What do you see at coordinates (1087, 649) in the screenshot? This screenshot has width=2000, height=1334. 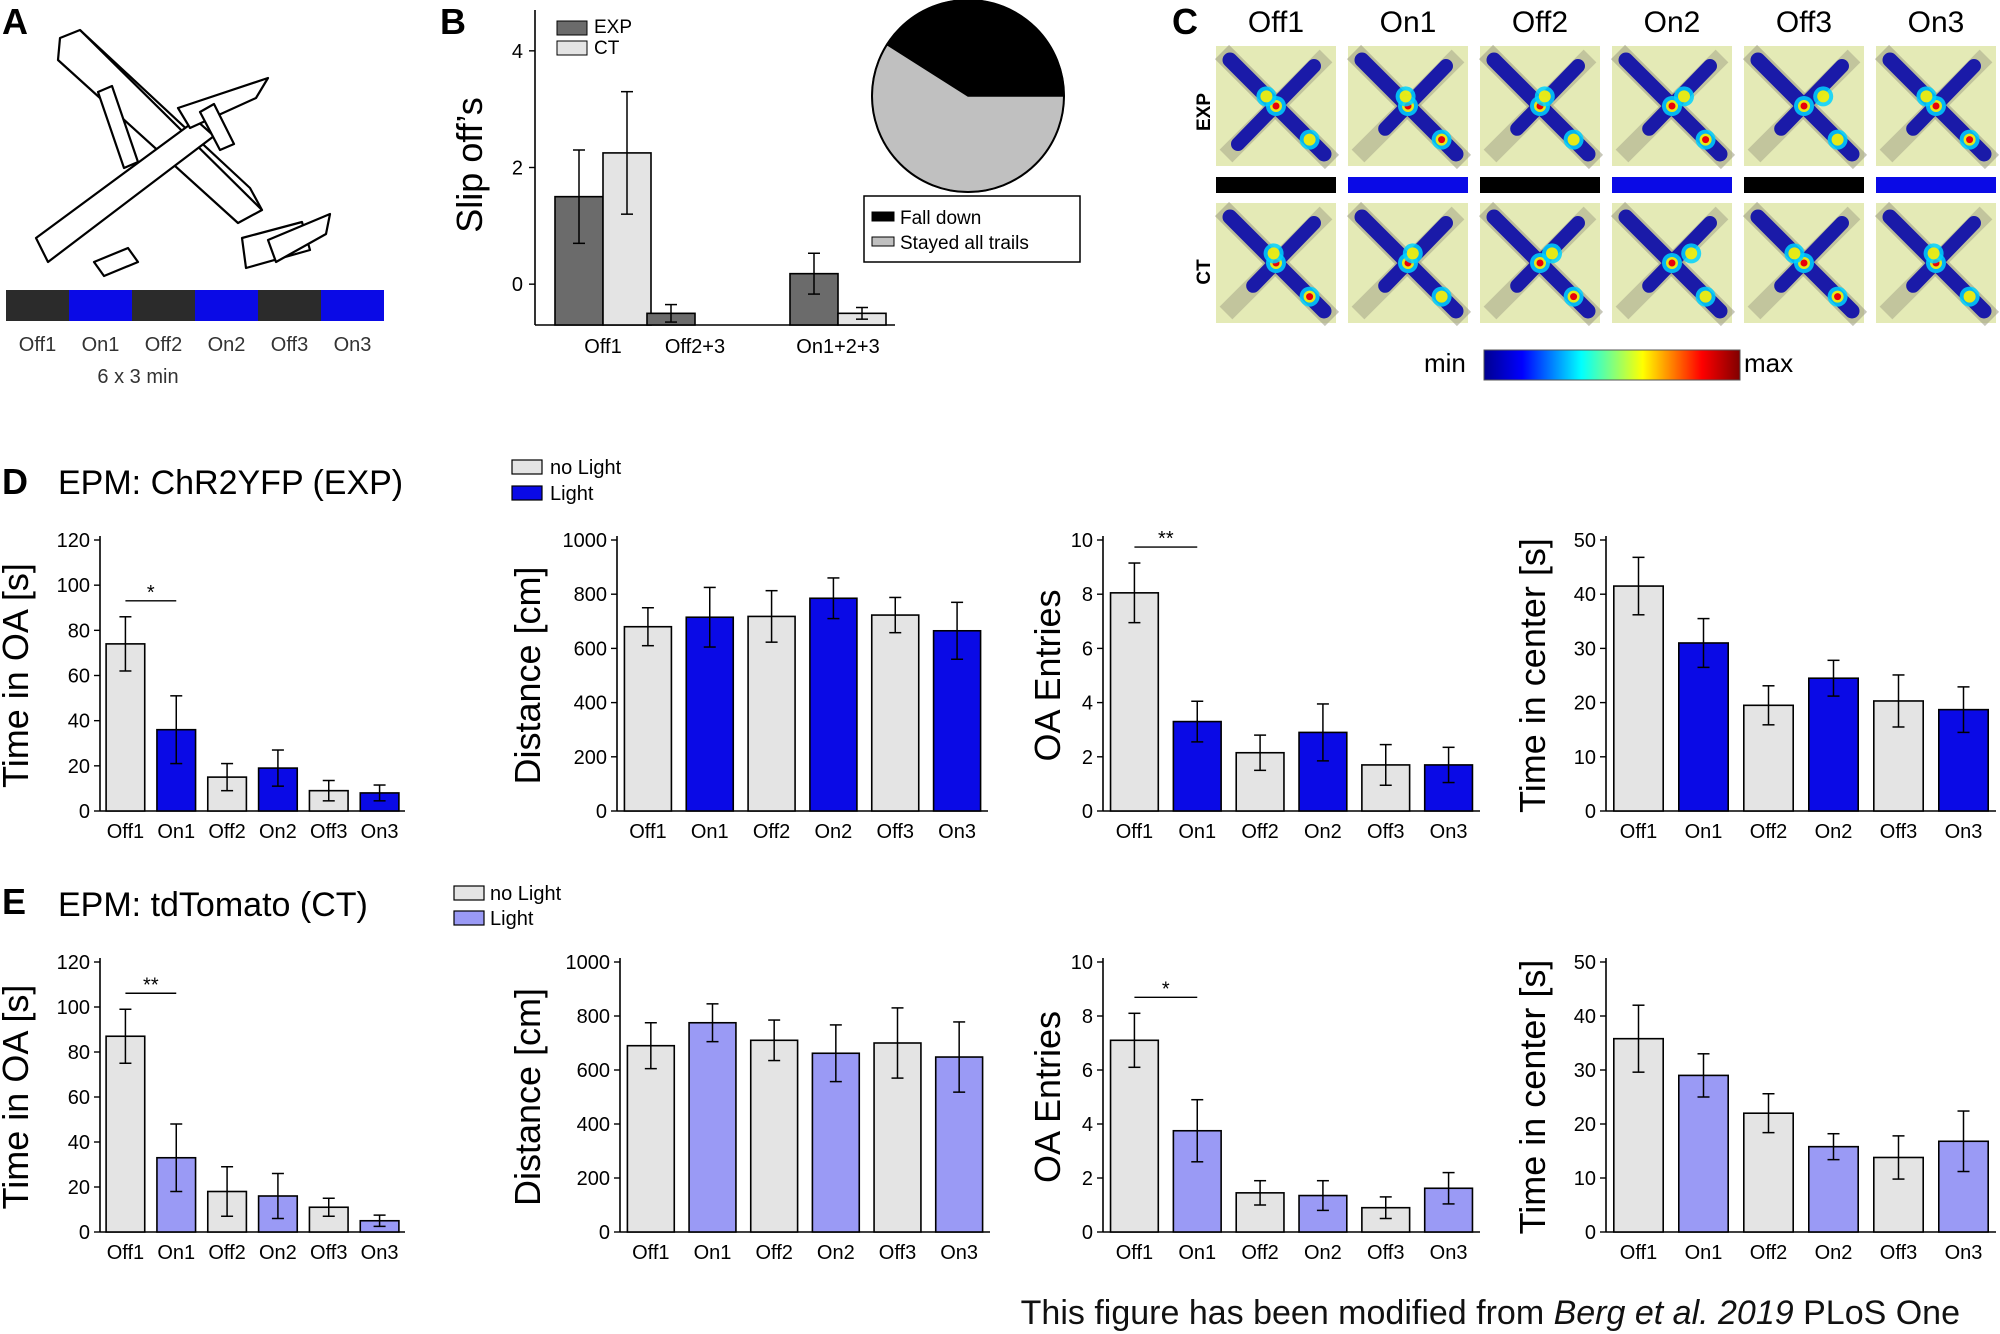 I see `y-tick-label: 6` at bounding box center [1087, 649].